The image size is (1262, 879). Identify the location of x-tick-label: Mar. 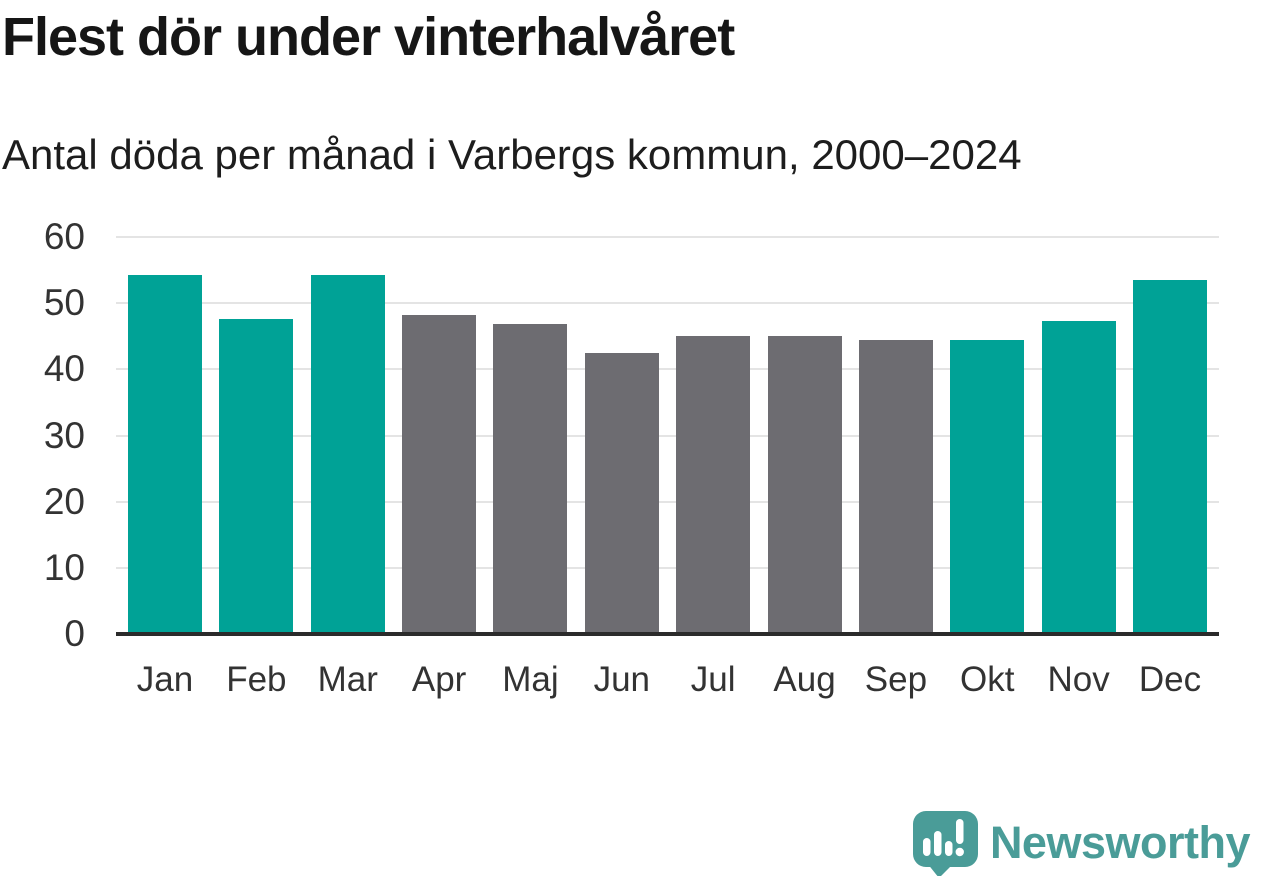
(347, 679).